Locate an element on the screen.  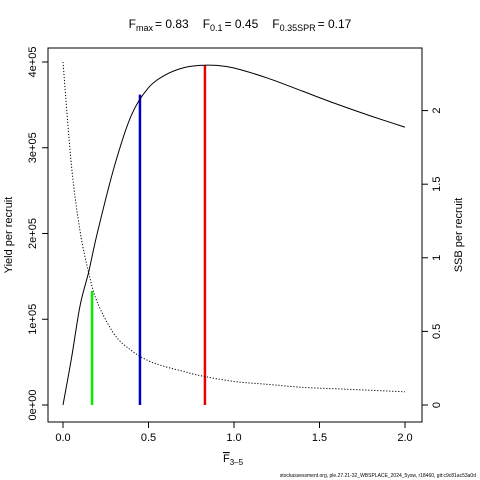
title-part-value: = 0.83 is located at coordinates (172, 24).